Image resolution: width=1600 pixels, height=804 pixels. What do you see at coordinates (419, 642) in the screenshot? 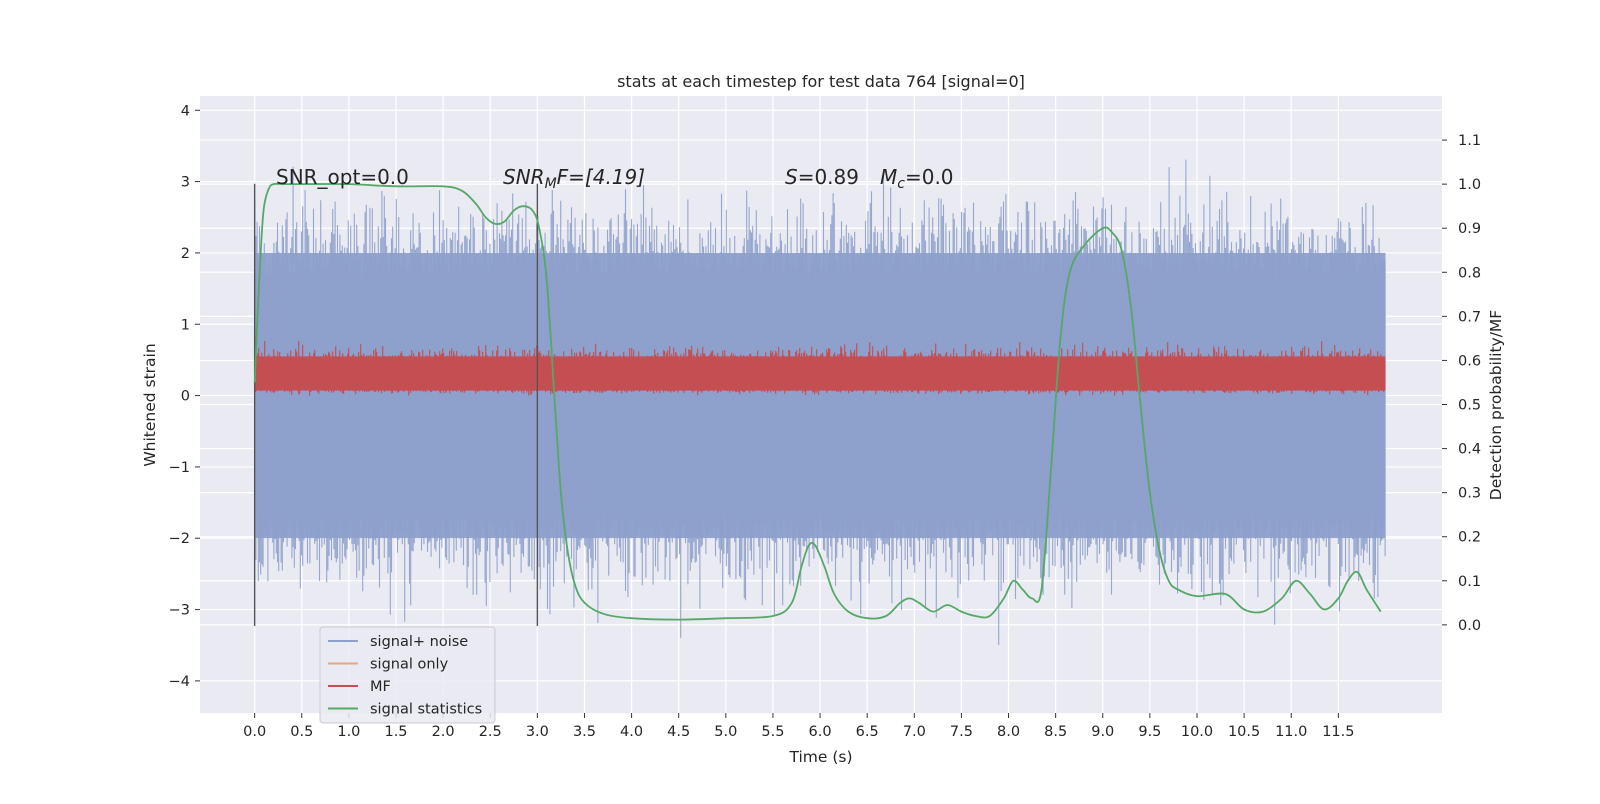
I see `legend-label: signal+ noise` at bounding box center [419, 642].